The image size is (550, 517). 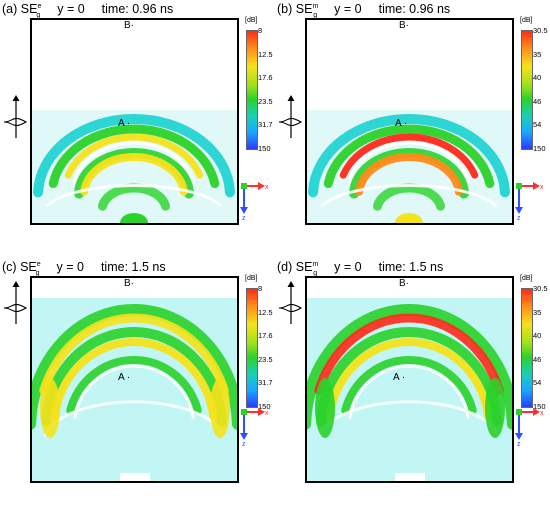 I want to click on panel-label: (b), so click(x=285, y=9).